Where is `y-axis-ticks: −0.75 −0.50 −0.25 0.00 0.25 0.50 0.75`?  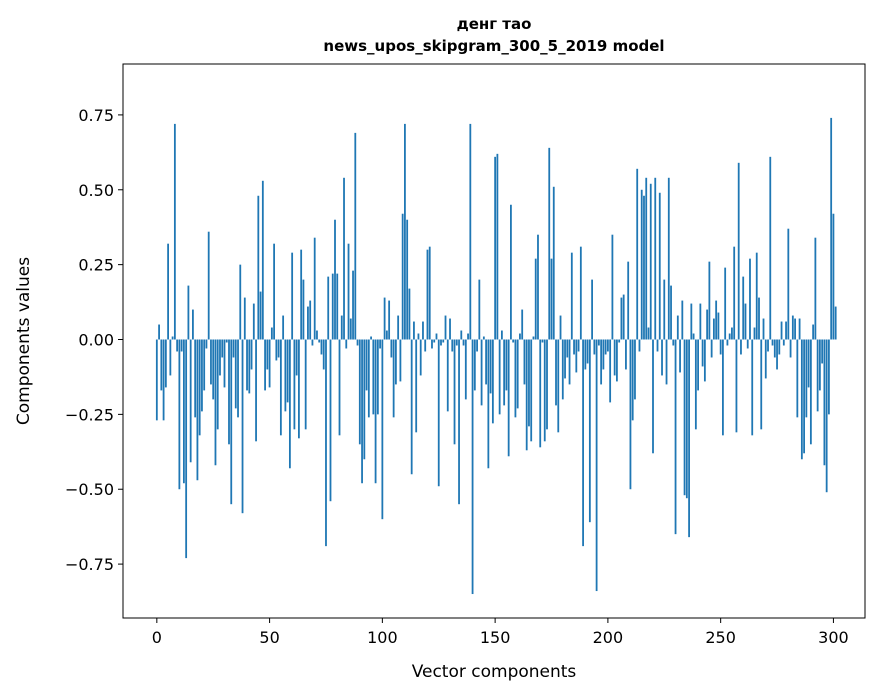
y-axis-ticks: −0.75 −0.50 −0.25 0.00 0.25 0.50 0.75 is located at coordinates (94, 340).